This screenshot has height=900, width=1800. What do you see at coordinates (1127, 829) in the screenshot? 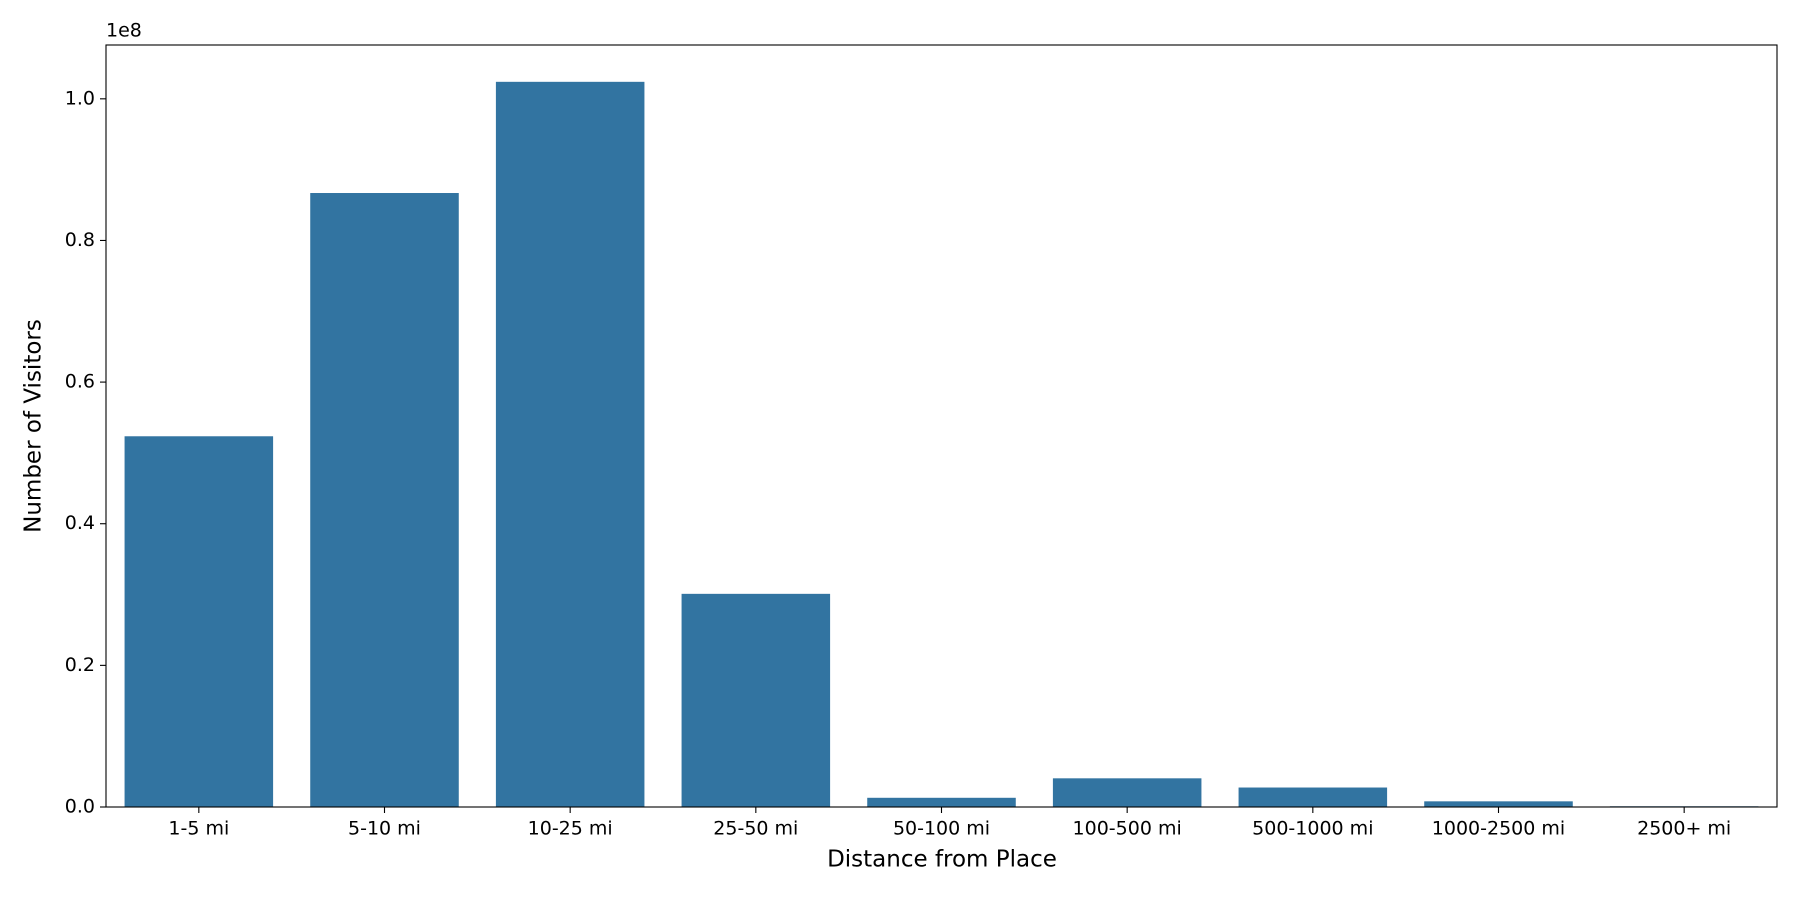
I see `x-tick-label: 100-500 mi` at bounding box center [1127, 829].